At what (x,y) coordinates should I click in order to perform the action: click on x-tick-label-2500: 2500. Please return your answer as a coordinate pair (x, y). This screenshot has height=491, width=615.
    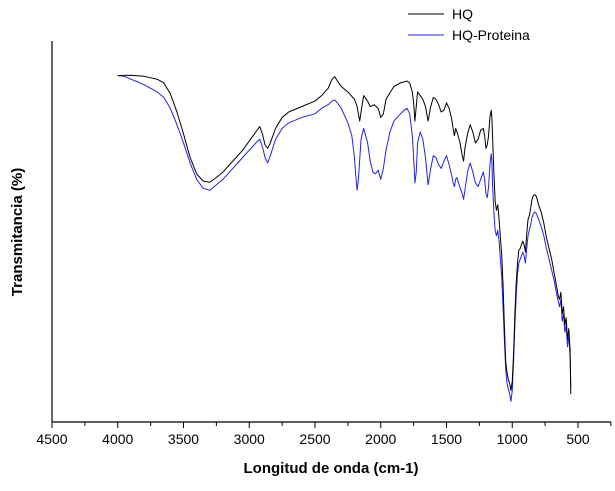
    Looking at the image, I should click on (314, 439).